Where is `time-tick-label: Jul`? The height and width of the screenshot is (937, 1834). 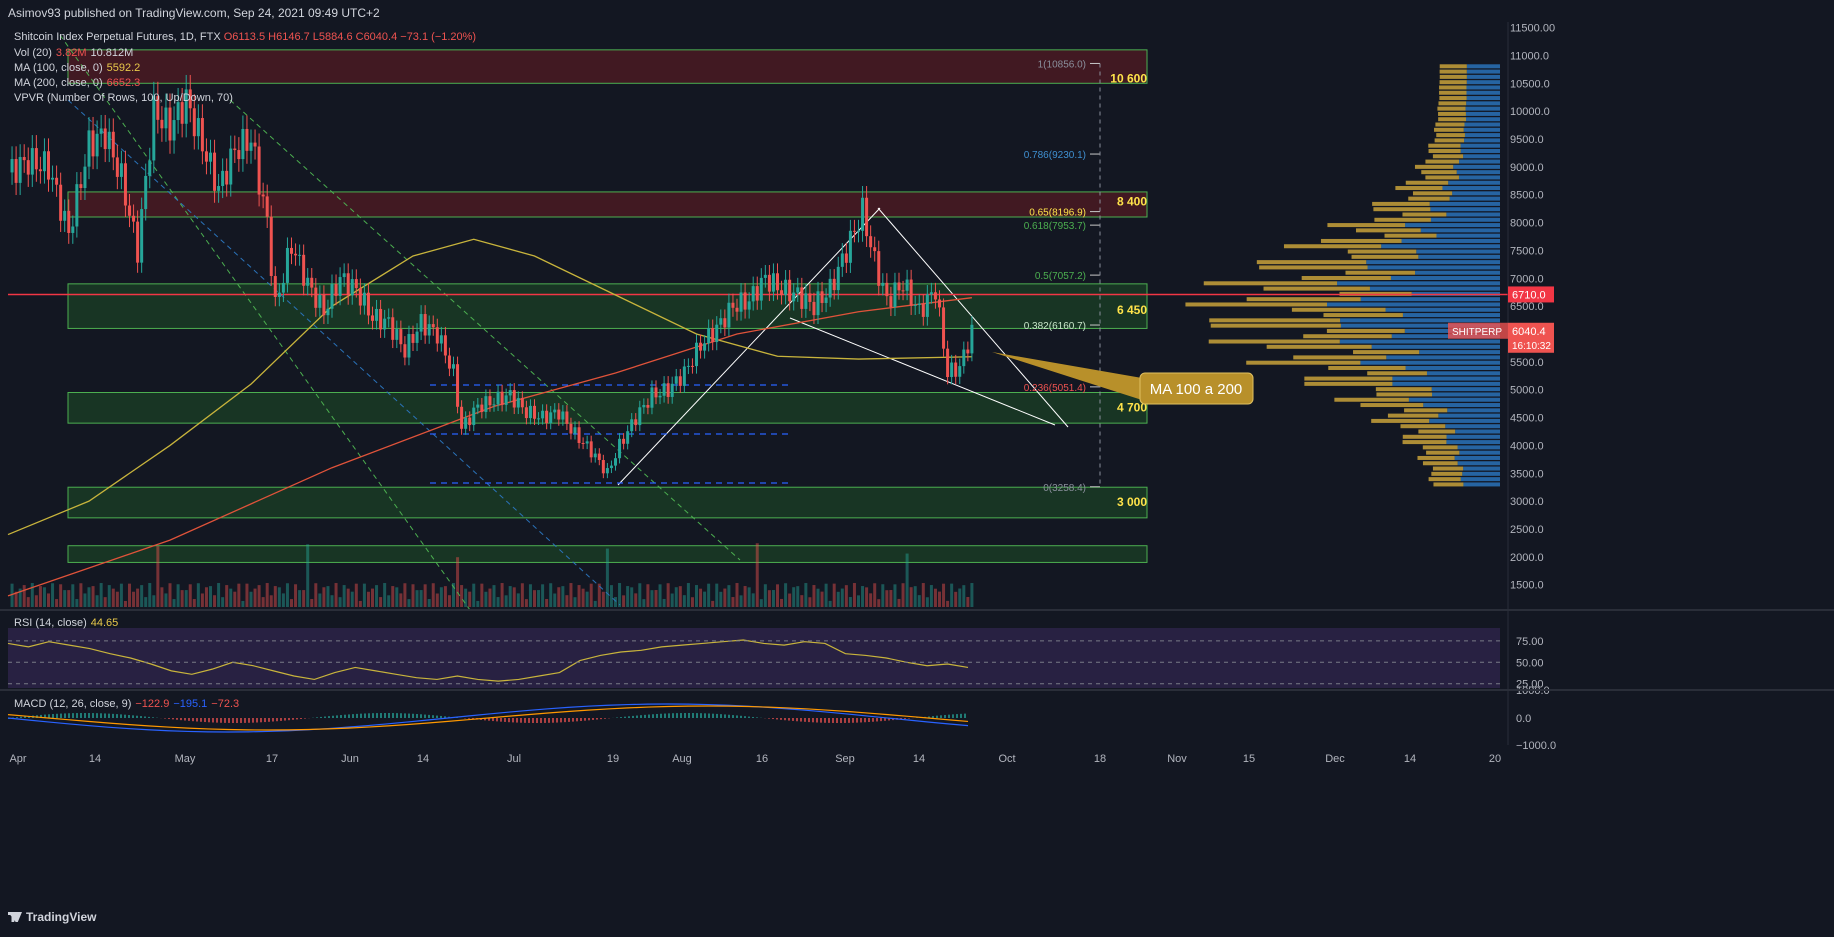 time-tick-label: Jul is located at coordinates (514, 759).